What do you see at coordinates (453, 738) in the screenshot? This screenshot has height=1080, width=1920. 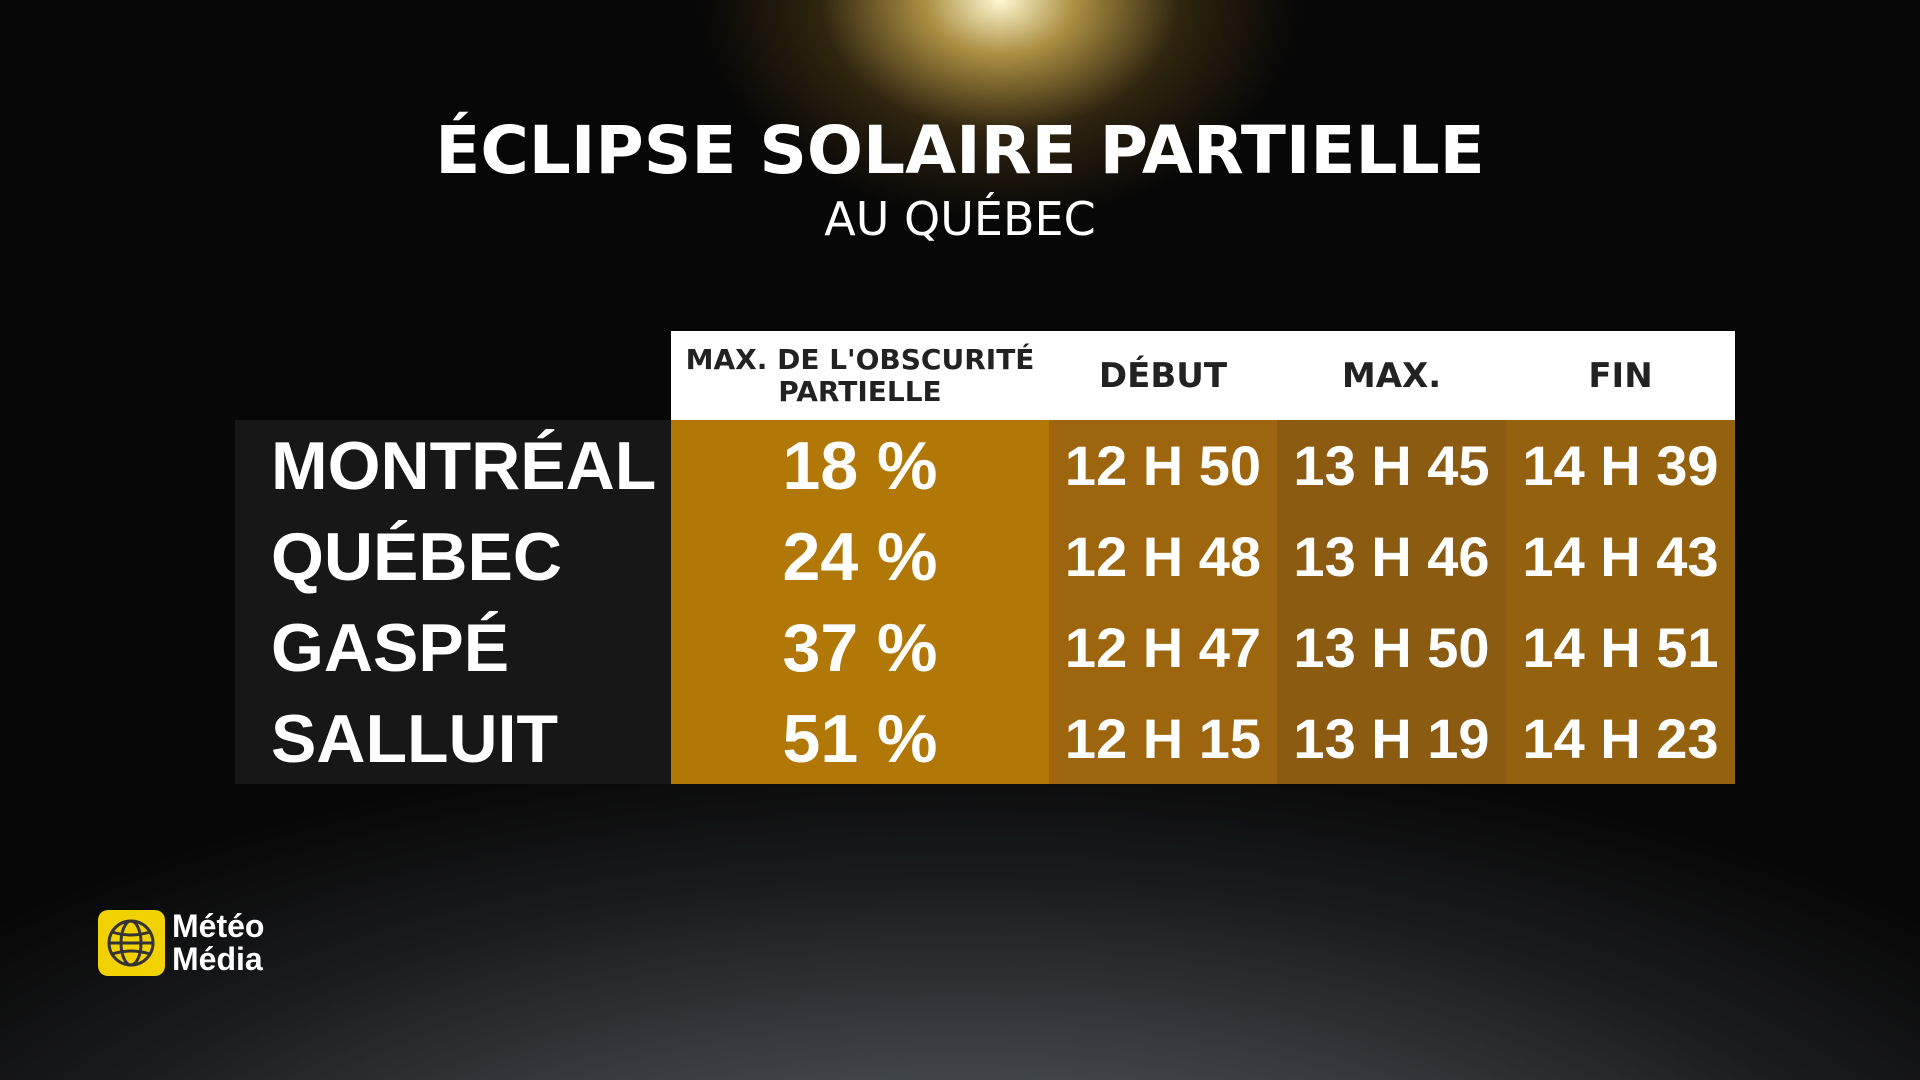 I see `city-name: SALLUIT` at bounding box center [453, 738].